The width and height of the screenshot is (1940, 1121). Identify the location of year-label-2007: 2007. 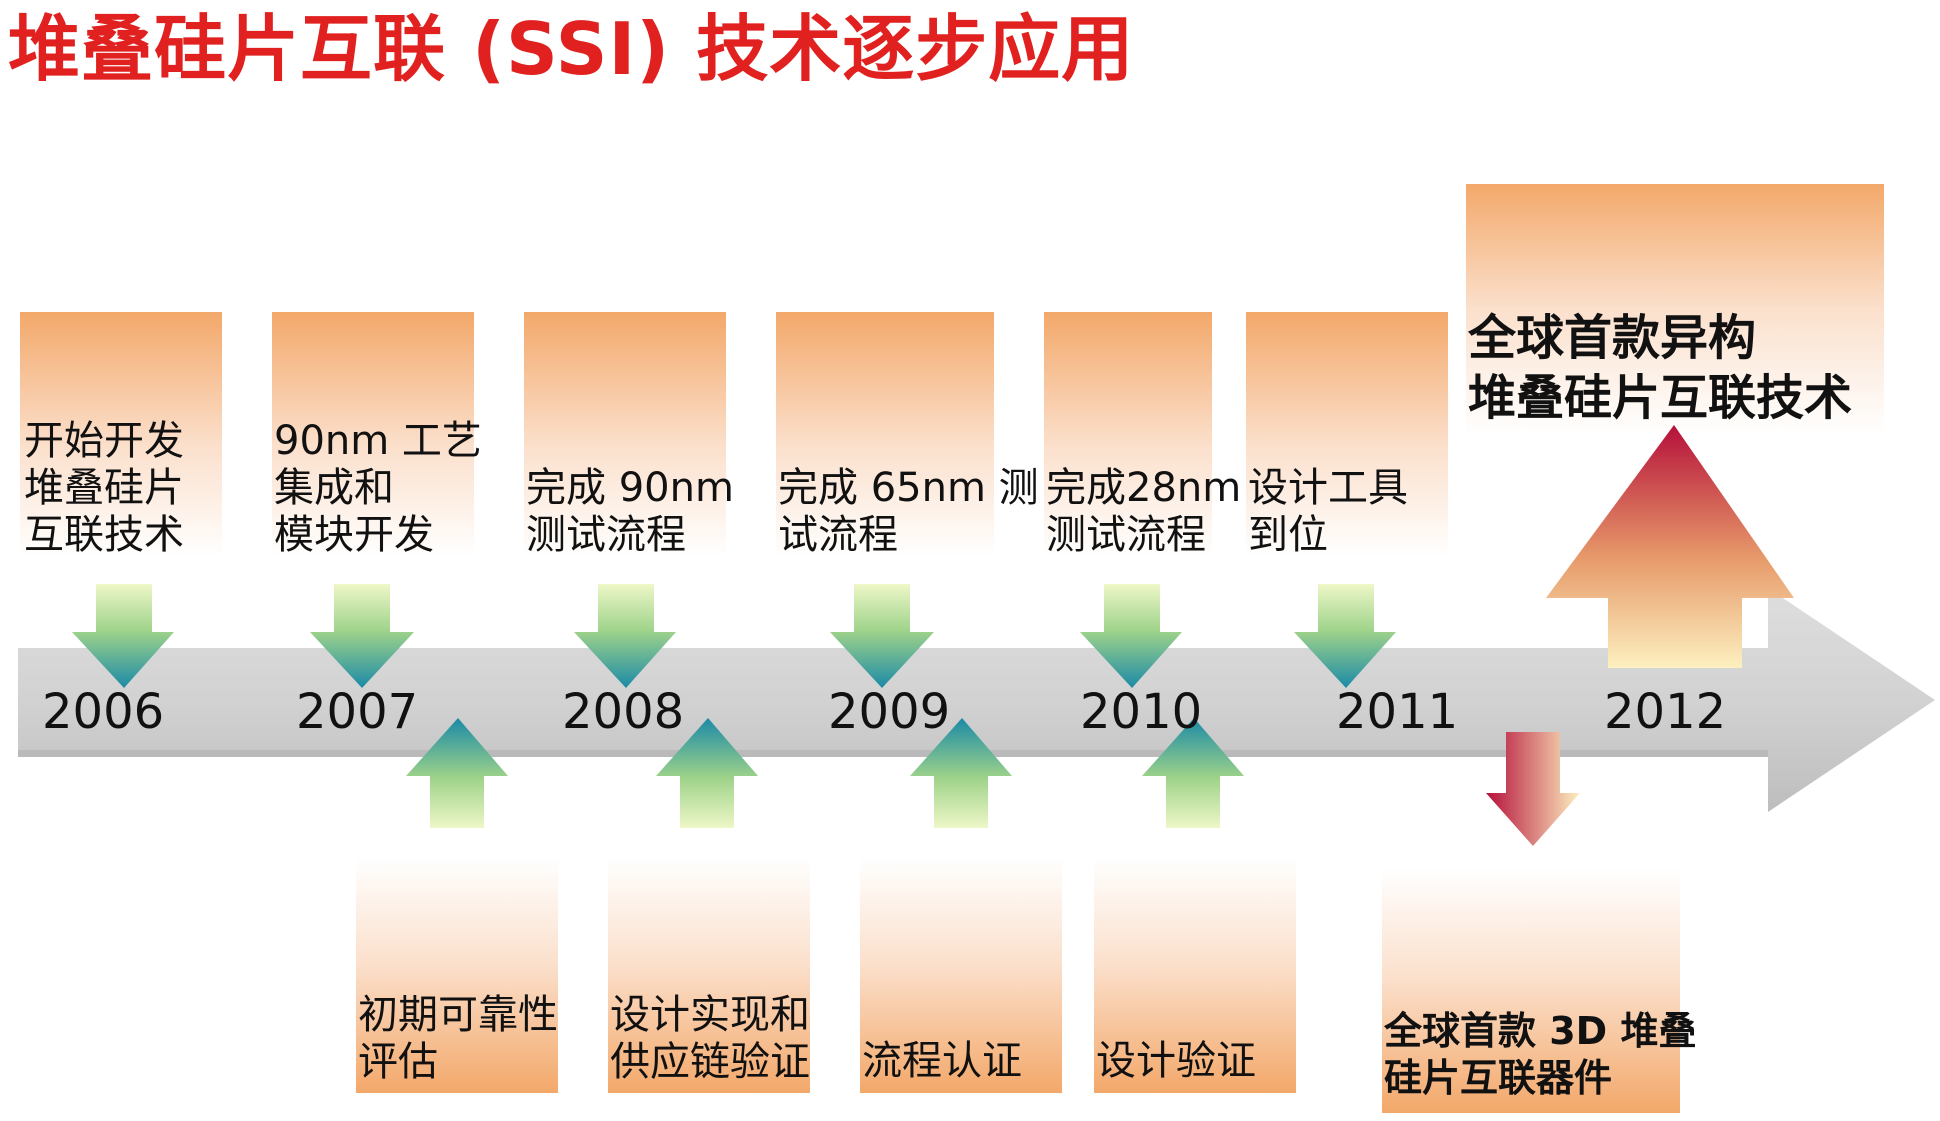
(357, 712).